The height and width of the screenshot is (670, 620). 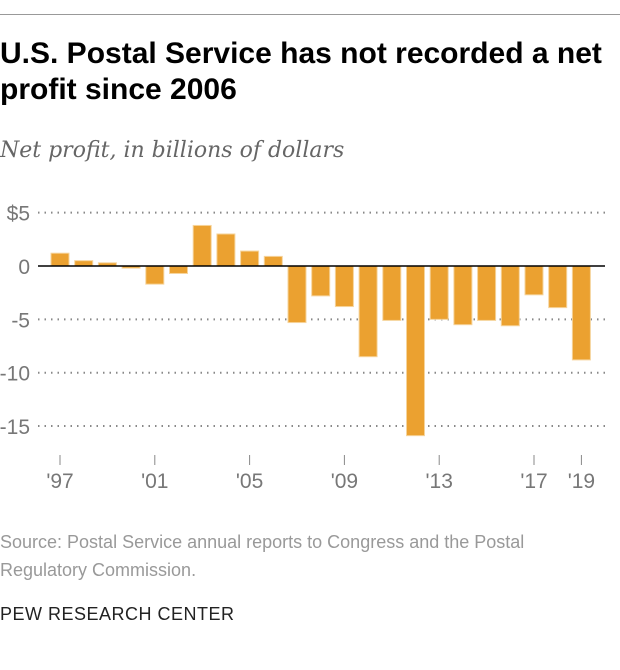 What do you see at coordinates (154, 481) in the screenshot?
I see `x-tick-label: '01` at bounding box center [154, 481].